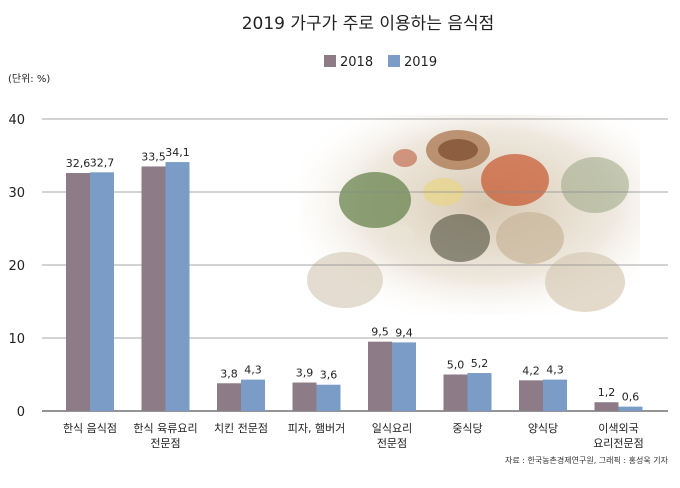 The image size is (680, 488). What do you see at coordinates (618, 428) in the screenshot?
I see `x-category-label: 이색외국` at bounding box center [618, 428].